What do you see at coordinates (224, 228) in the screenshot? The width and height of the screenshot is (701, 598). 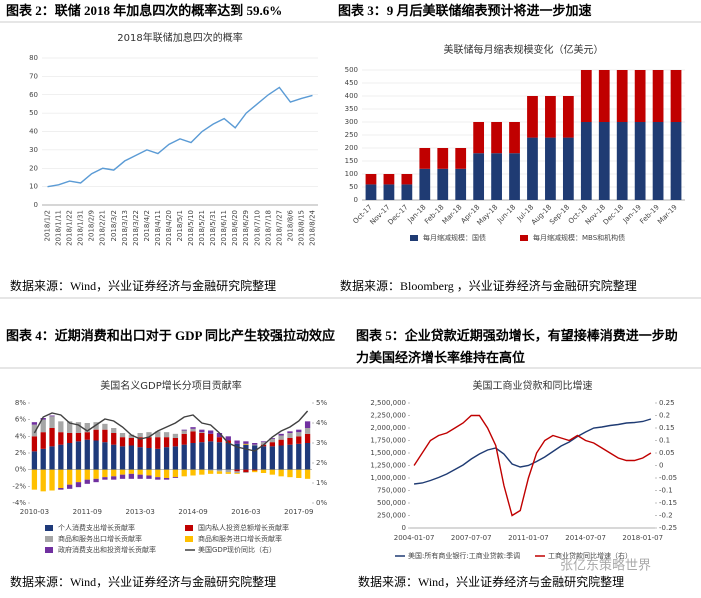 I see `x-tick-label: 2018/6/11` at bounding box center [224, 228].